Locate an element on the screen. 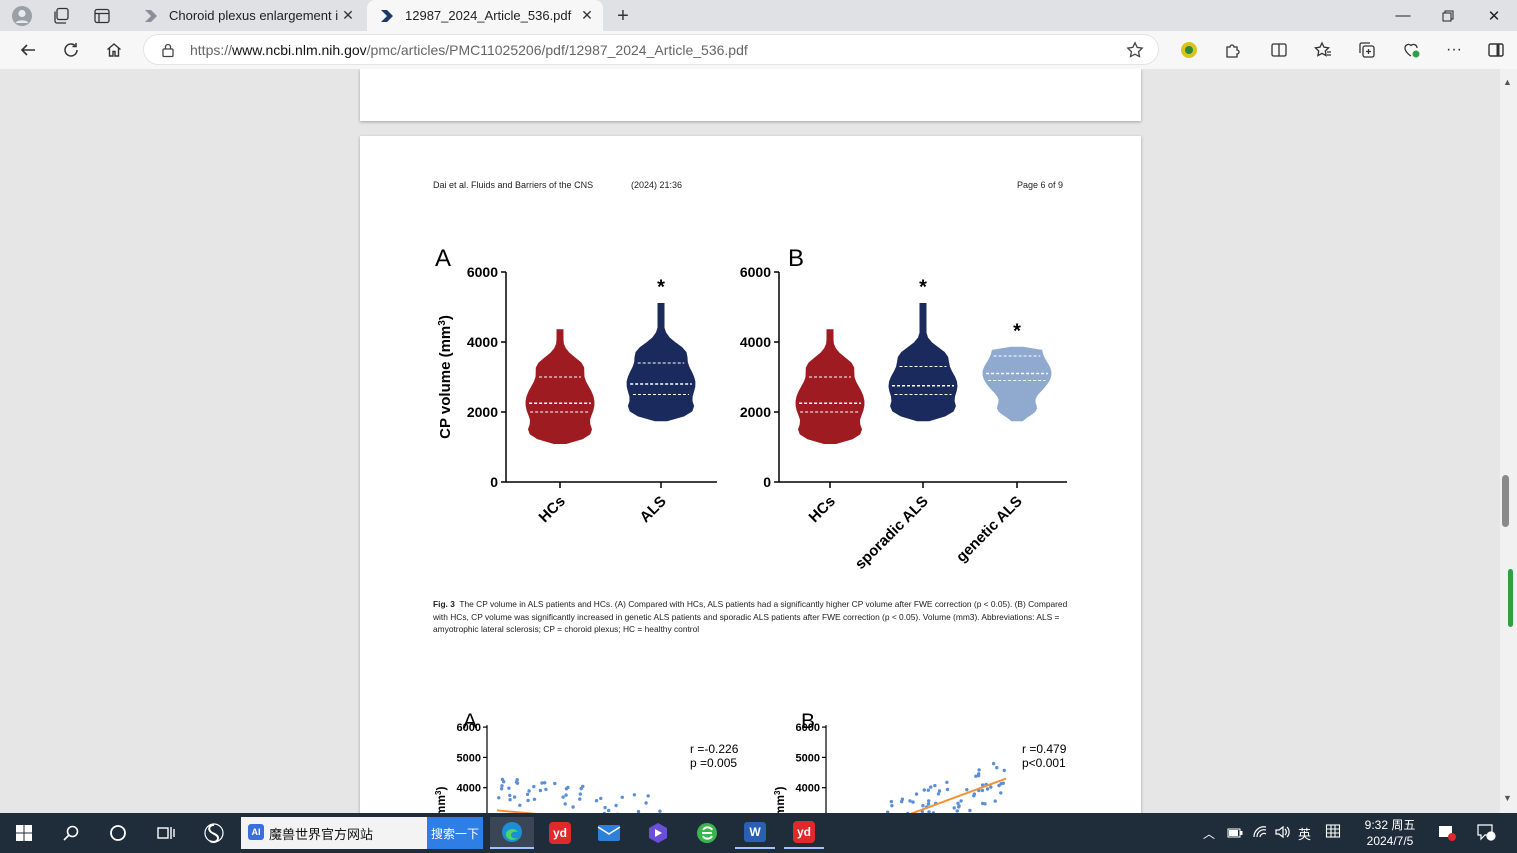  profile-icon is located at coordinates (22, 16).